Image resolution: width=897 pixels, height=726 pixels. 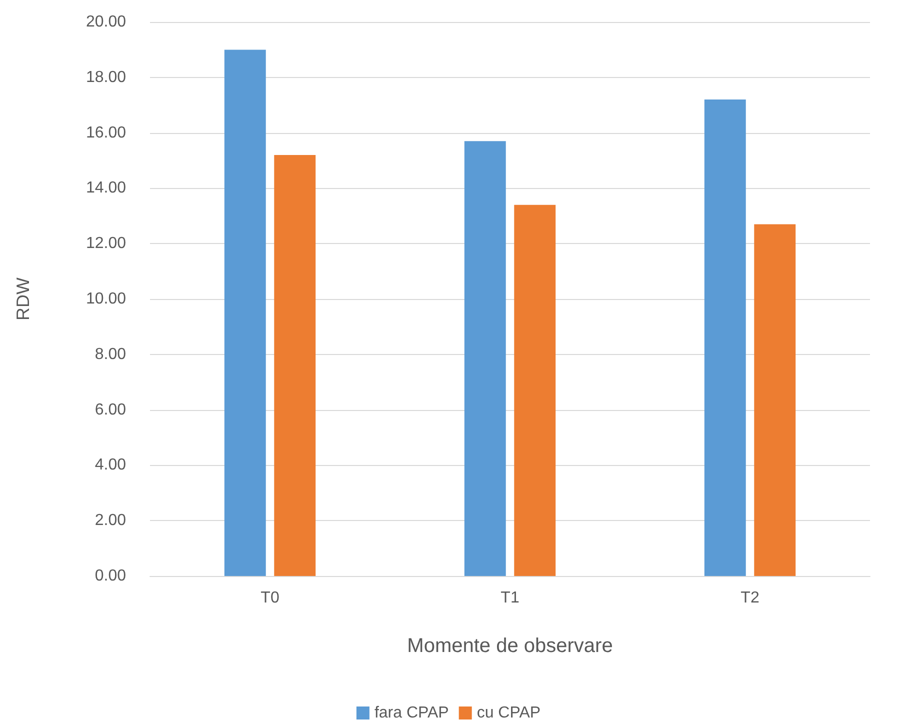 What do you see at coordinates (106, 133) in the screenshot?
I see `y-tick-label: 16.00` at bounding box center [106, 133].